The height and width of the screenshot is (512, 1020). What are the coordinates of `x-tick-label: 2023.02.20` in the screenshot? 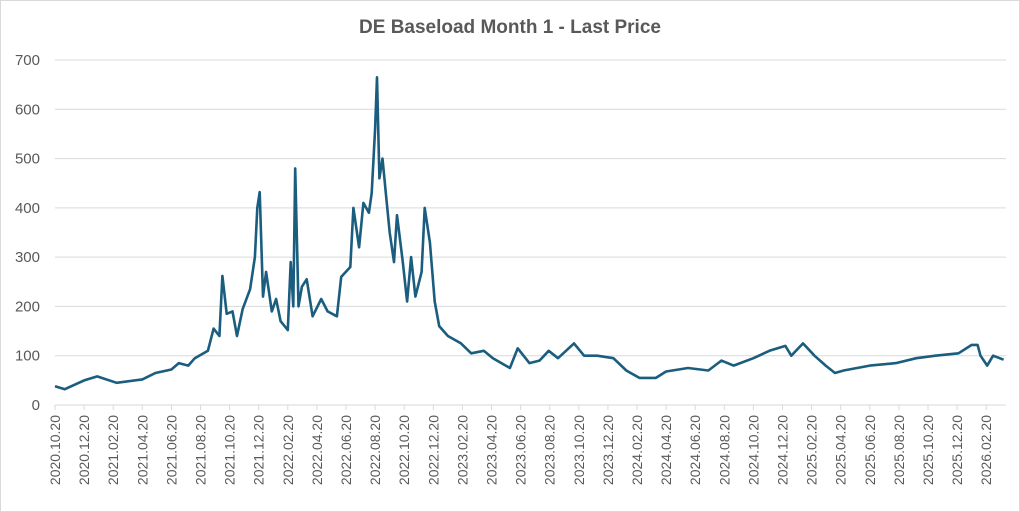 It's located at (462, 450).